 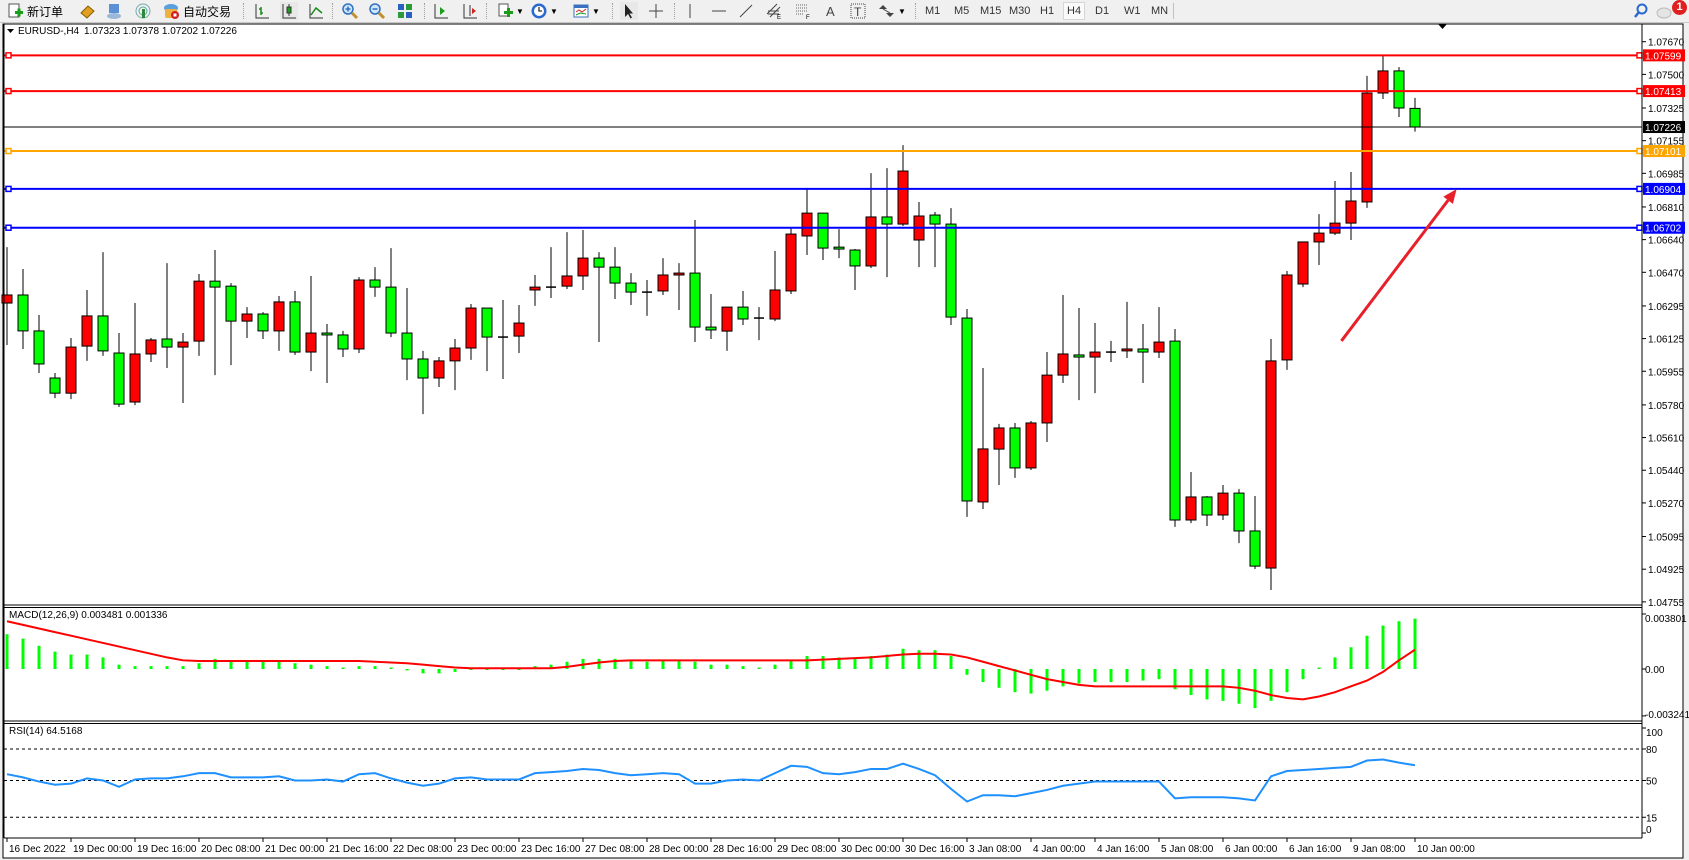 What do you see at coordinates (143, 11) in the screenshot?
I see `signal-button` at bounding box center [143, 11].